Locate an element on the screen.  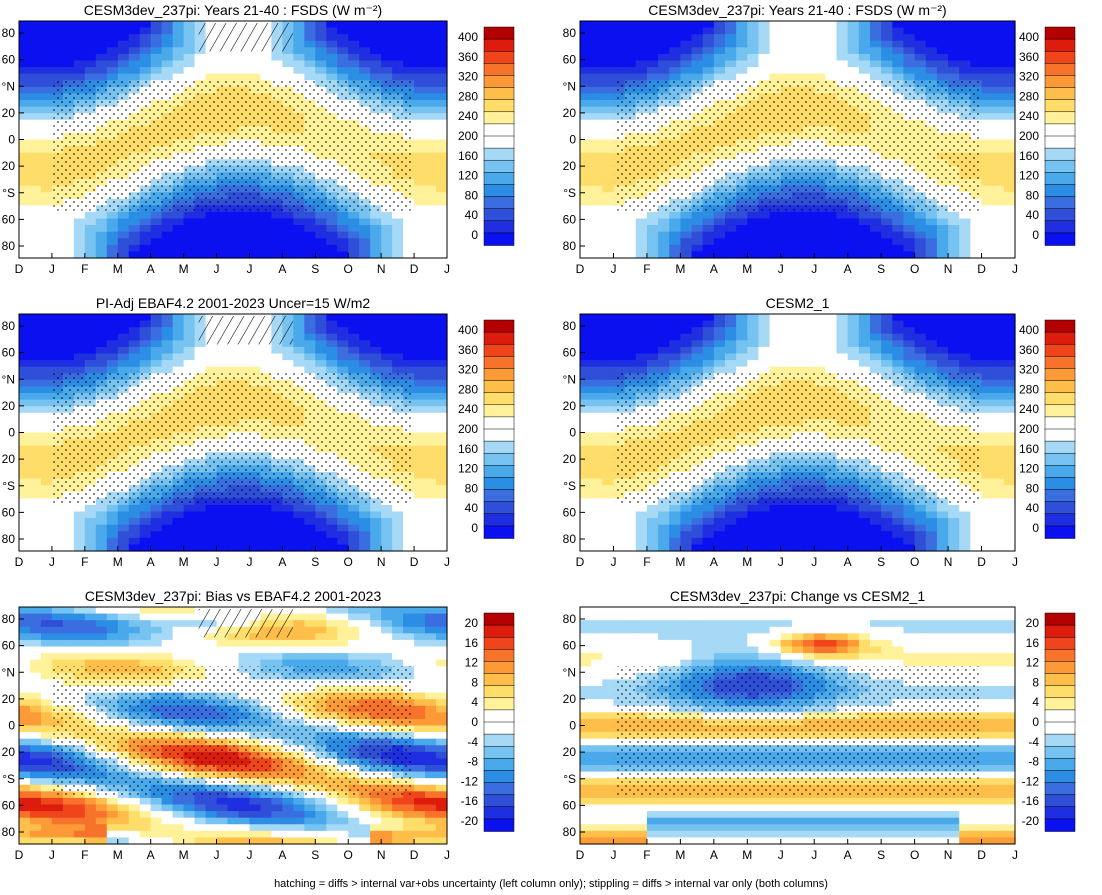
x-tick-label: J is located at coordinates (217, 562).